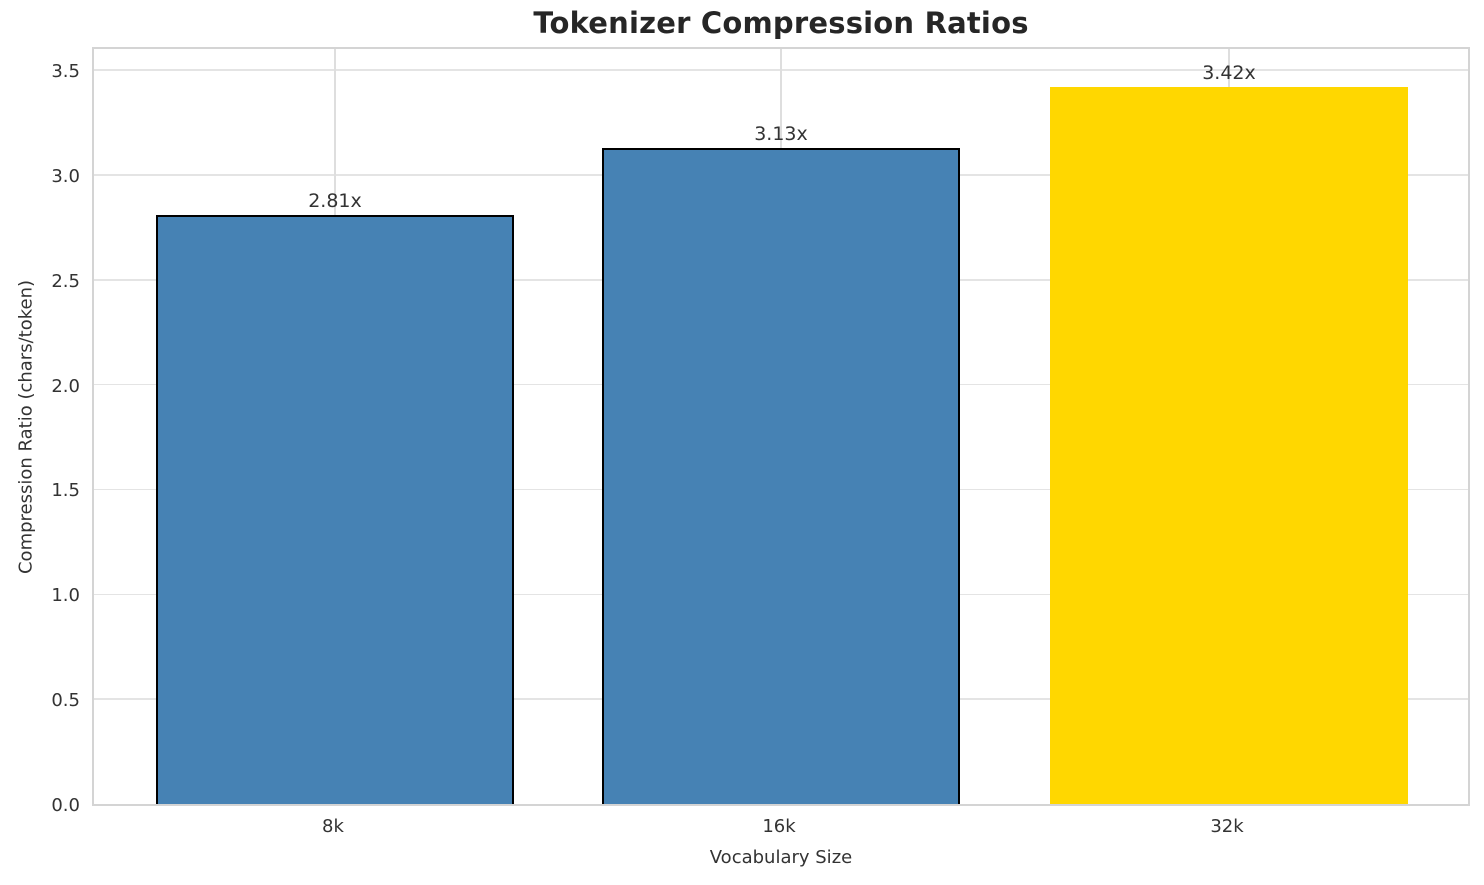 This screenshot has height=885, width=1484. I want to click on bar-value-label: 3.13x, so click(781, 133).